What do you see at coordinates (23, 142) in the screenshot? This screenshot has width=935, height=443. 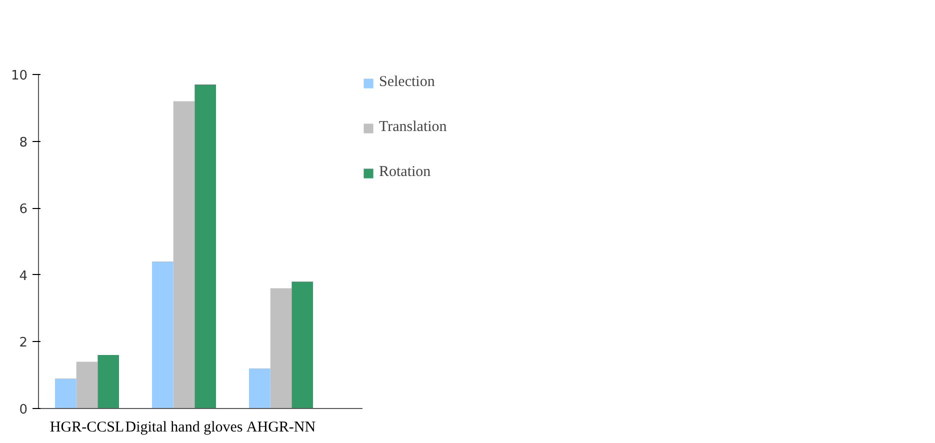 I see `y-tick-label: 8` at bounding box center [23, 142].